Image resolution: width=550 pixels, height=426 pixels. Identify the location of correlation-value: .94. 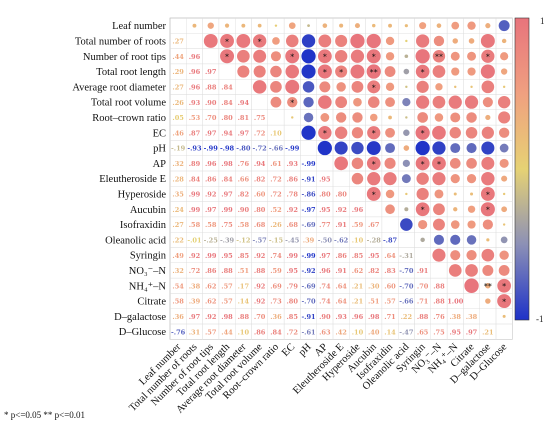
(227, 133).